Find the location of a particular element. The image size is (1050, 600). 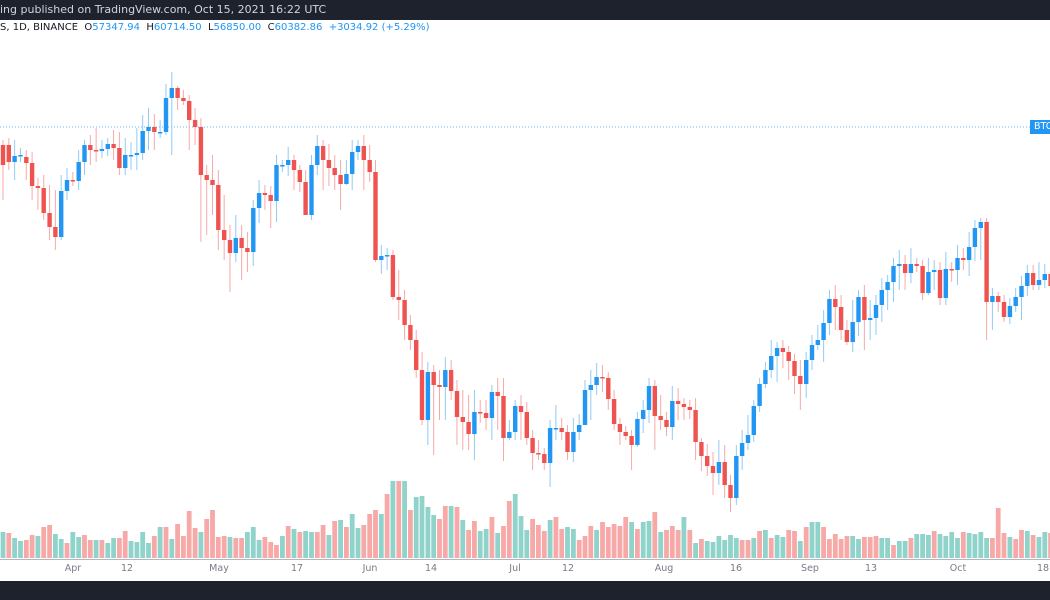

time-axis-tick: Sep is located at coordinates (810, 568).